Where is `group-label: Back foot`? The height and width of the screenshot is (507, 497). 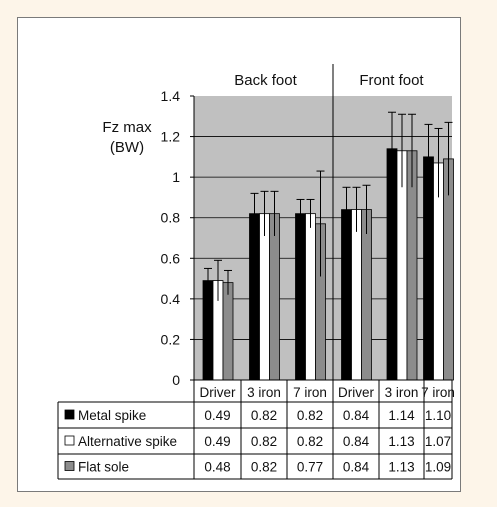 group-label: Back foot is located at coordinates (265, 80).